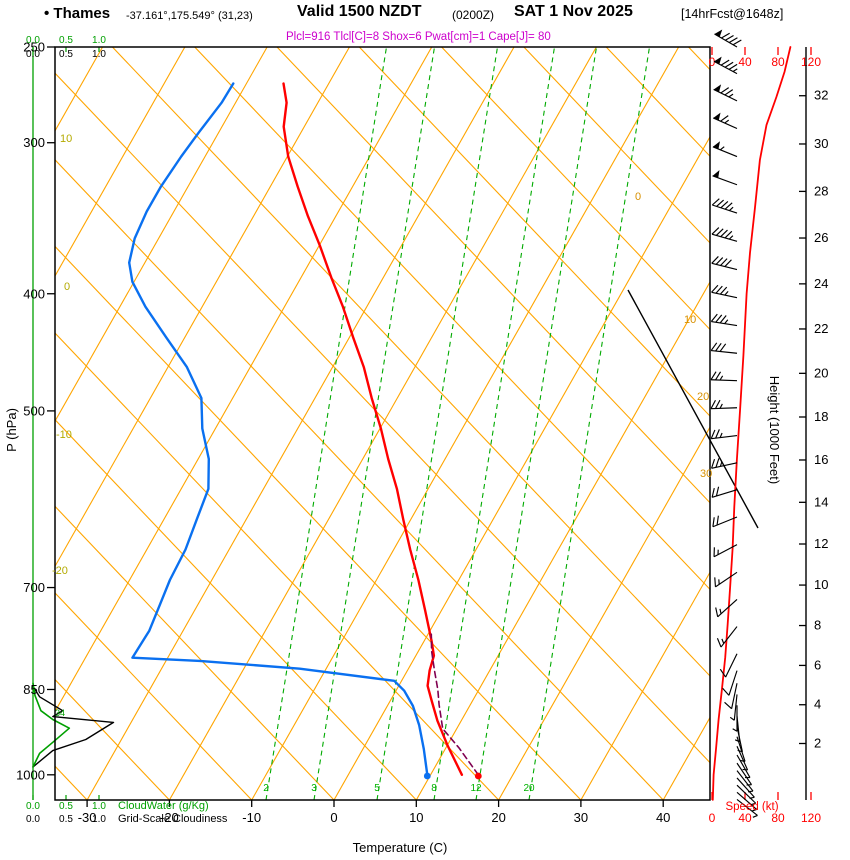 The width and height of the screenshot is (850, 860). I want to click on cloudwater-bottom-label: 0.5, so click(66, 806).